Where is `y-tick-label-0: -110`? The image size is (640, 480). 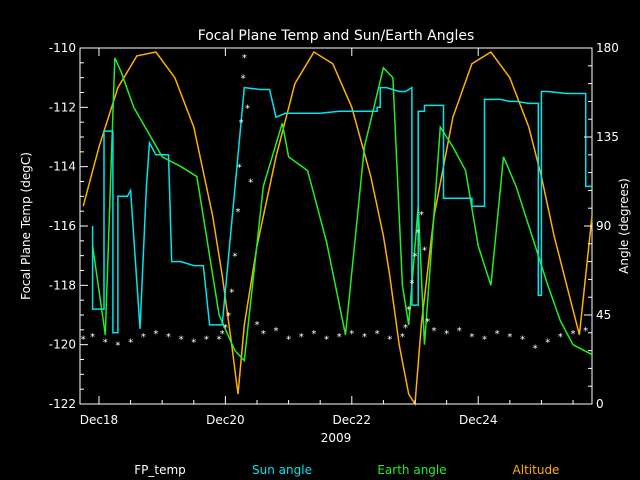 y-tick-label-0: -110 is located at coordinates (62, 48).